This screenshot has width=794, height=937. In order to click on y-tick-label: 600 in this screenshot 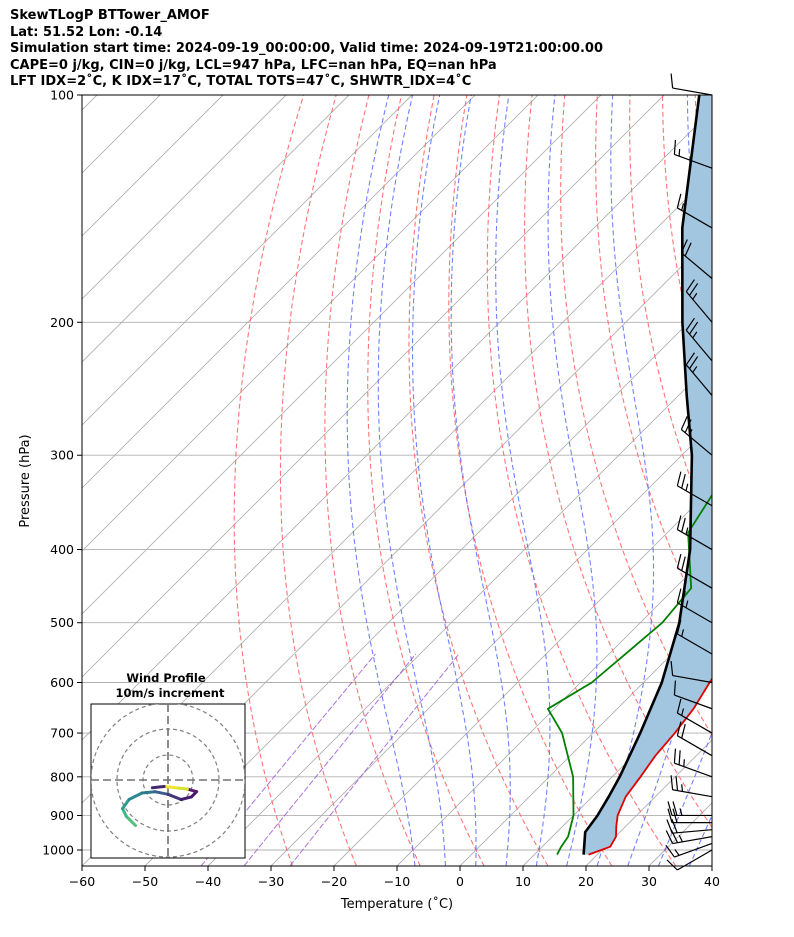, I will do `click(62, 682)`.